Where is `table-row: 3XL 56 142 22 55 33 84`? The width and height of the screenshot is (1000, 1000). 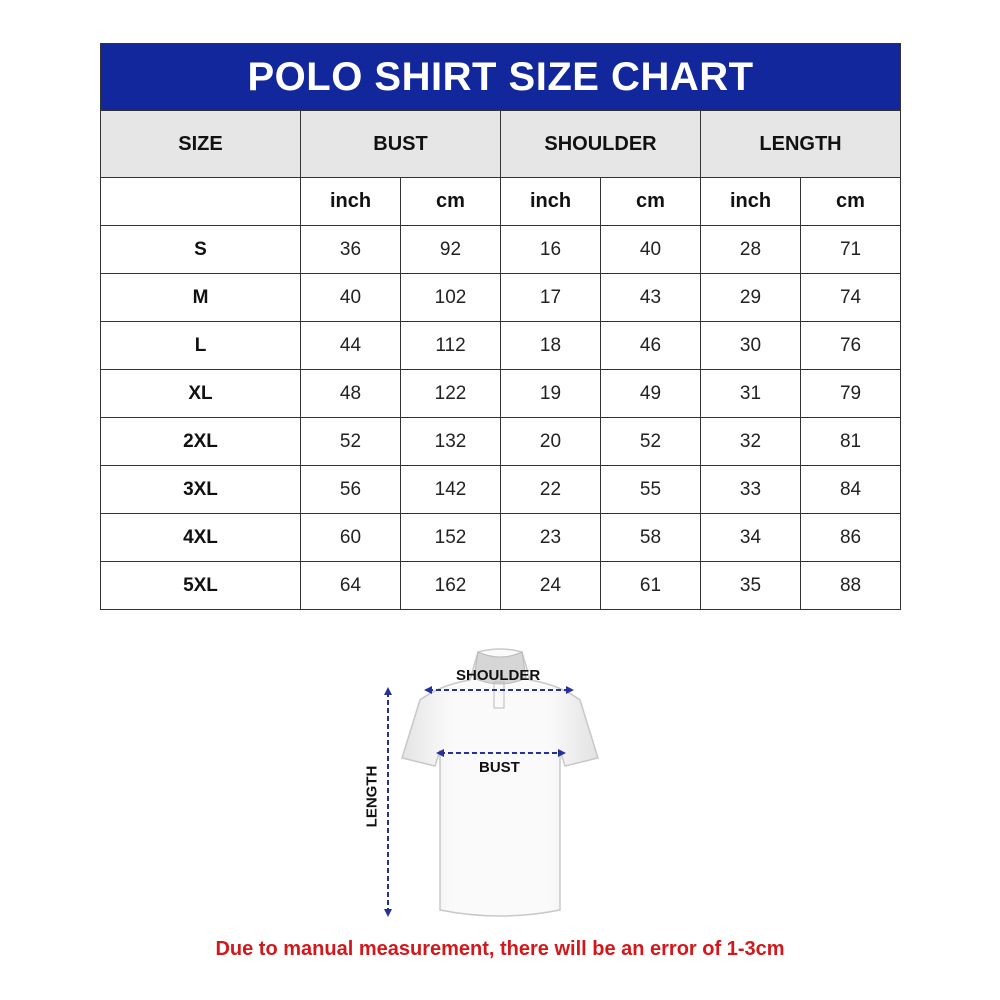 table-row: 3XL 56 142 22 55 33 84 is located at coordinates (501, 489).